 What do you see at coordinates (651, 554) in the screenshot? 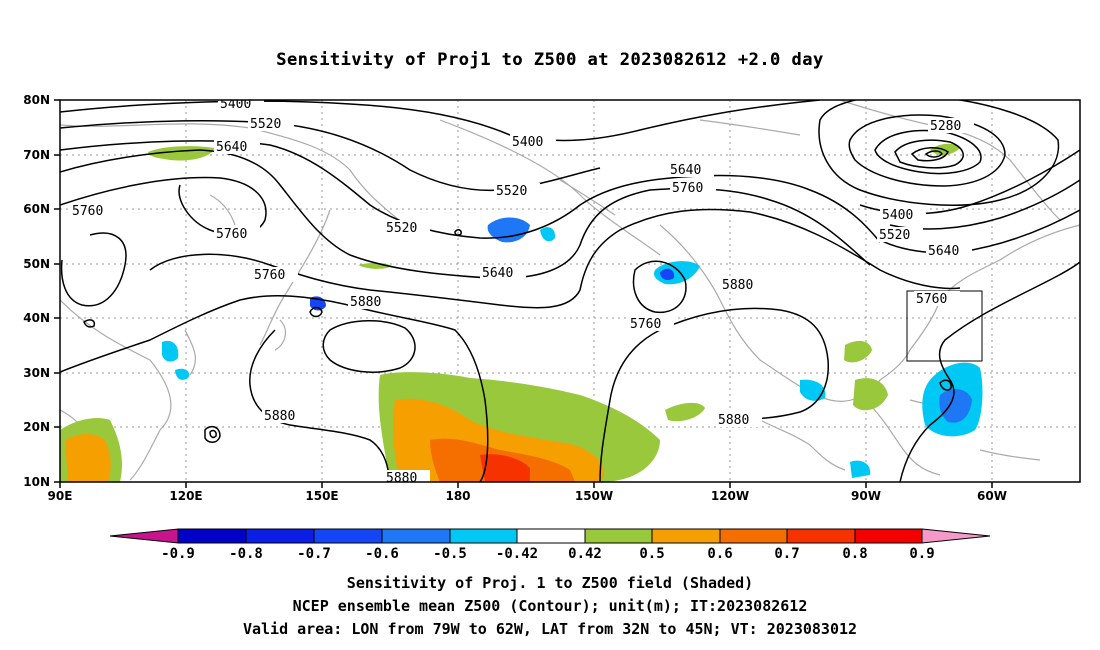
I see `colorbar-label: 0.5` at bounding box center [651, 554].